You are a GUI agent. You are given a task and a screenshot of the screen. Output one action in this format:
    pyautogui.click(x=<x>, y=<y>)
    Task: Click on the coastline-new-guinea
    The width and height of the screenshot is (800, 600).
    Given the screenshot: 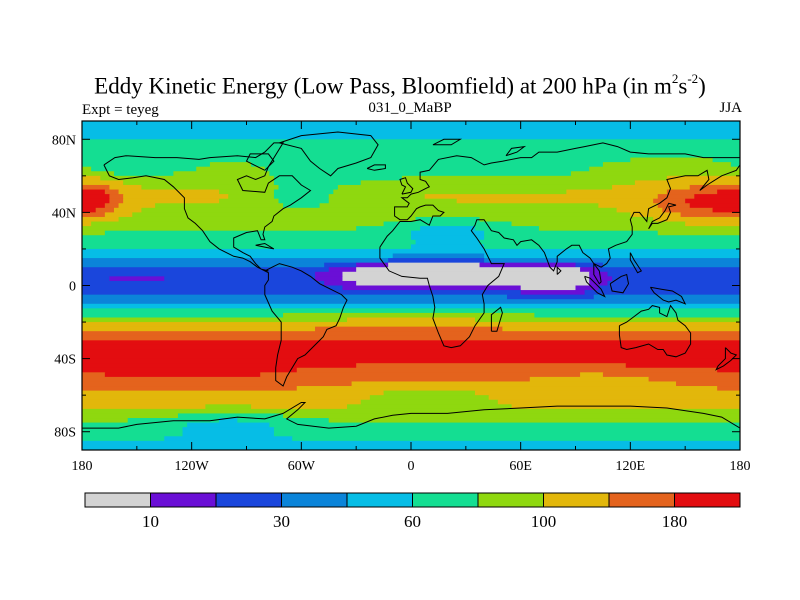 What is the action you would take?
    pyautogui.click(x=668, y=295)
    